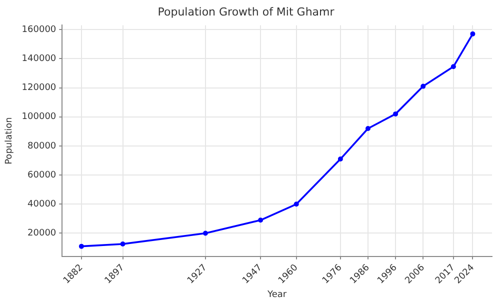 This screenshot has width=500, height=300. What do you see at coordinates (9, 140) in the screenshot?
I see `y-axis-title: Population` at bounding box center [9, 140].